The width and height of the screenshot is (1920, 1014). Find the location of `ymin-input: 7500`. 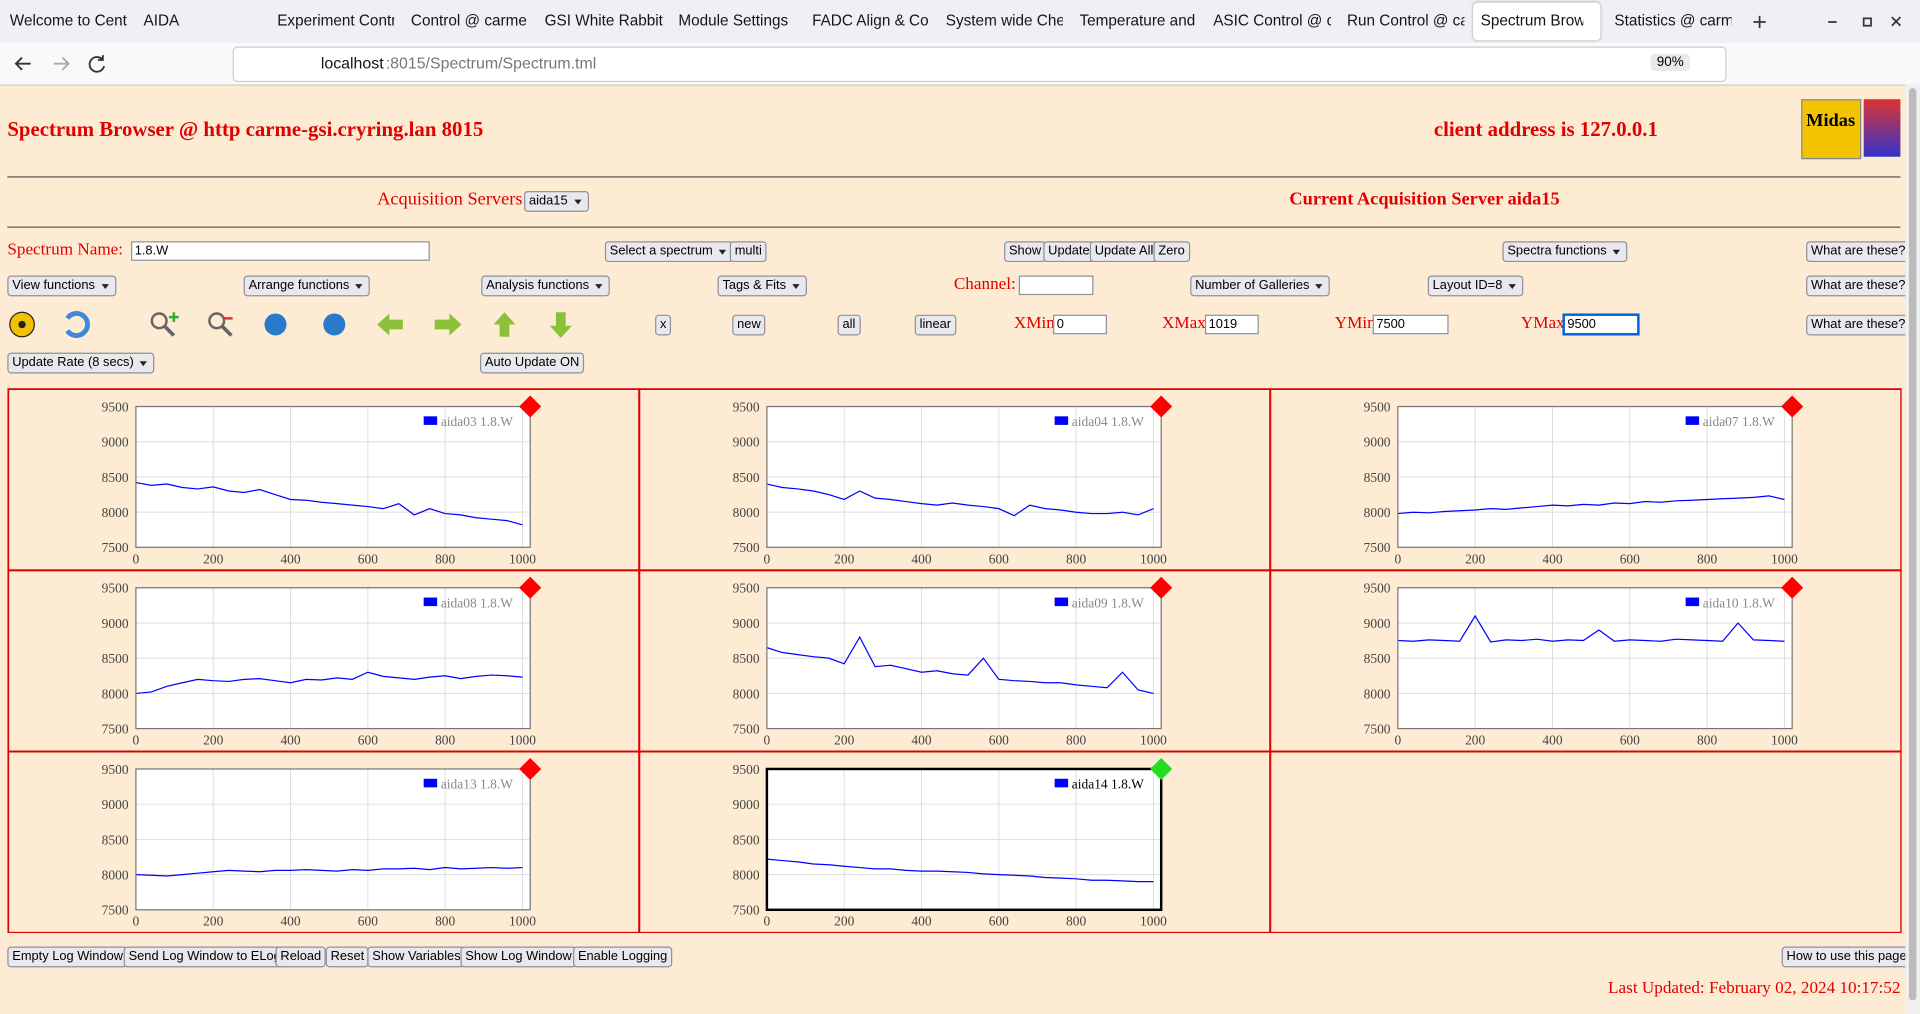

ymin-input: 7500 is located at coordinates (1410, 324).